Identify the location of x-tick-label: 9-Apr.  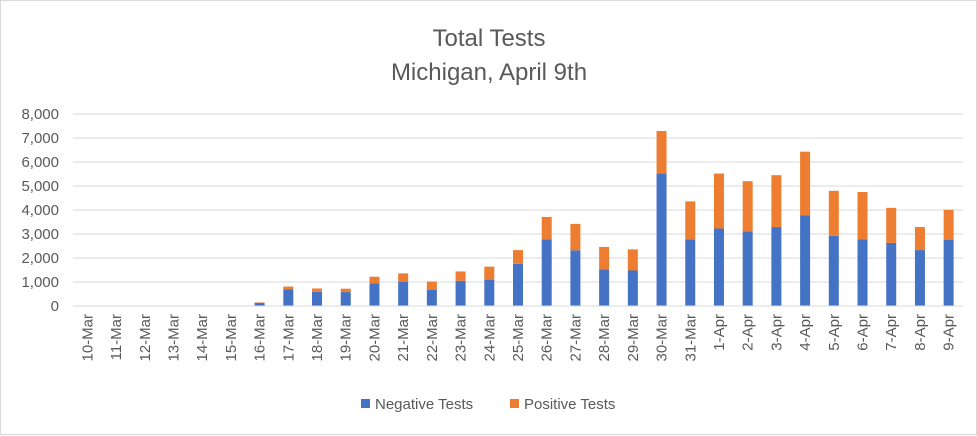
(949, 332).